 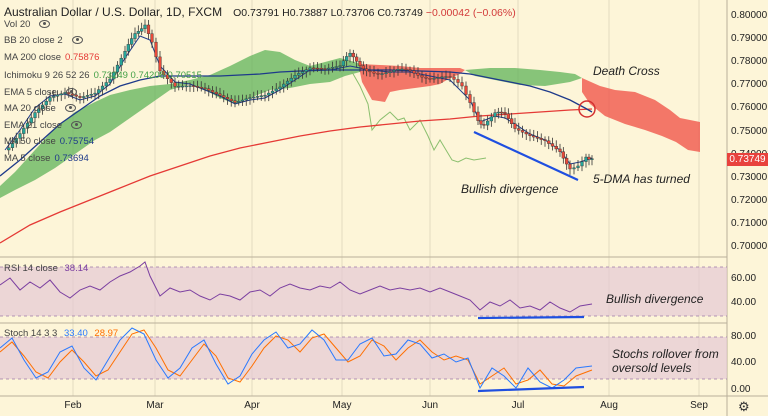 I want to click on indicator-label: MA 5 close, so click(x=27, y=158).